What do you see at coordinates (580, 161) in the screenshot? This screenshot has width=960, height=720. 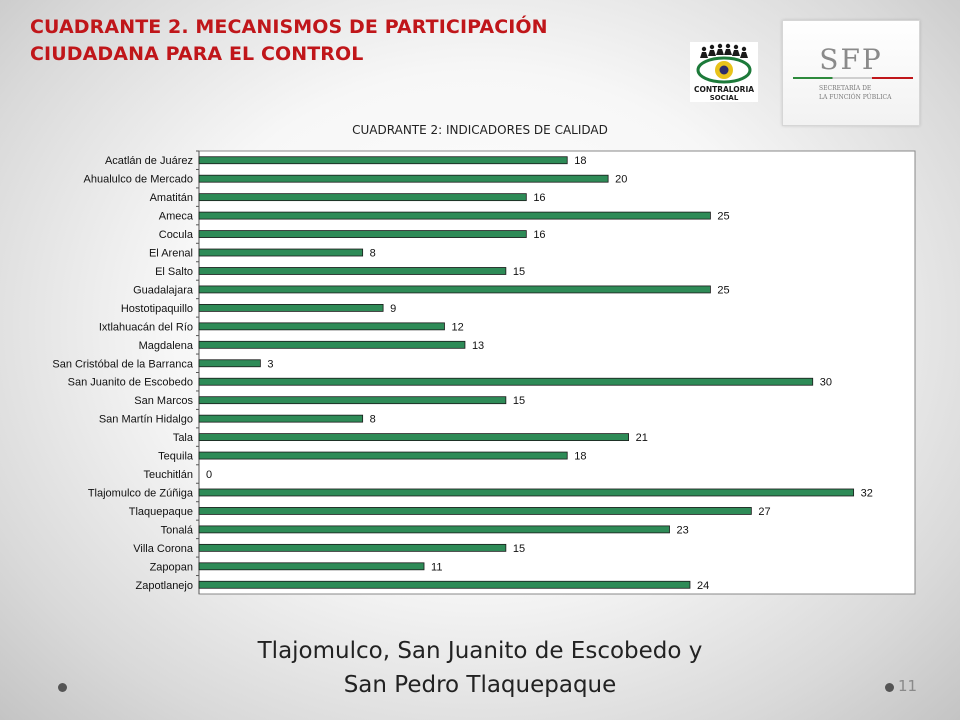 I see `value-label-acatlan-de-juarez: 18` at bounding box center [580, 161].